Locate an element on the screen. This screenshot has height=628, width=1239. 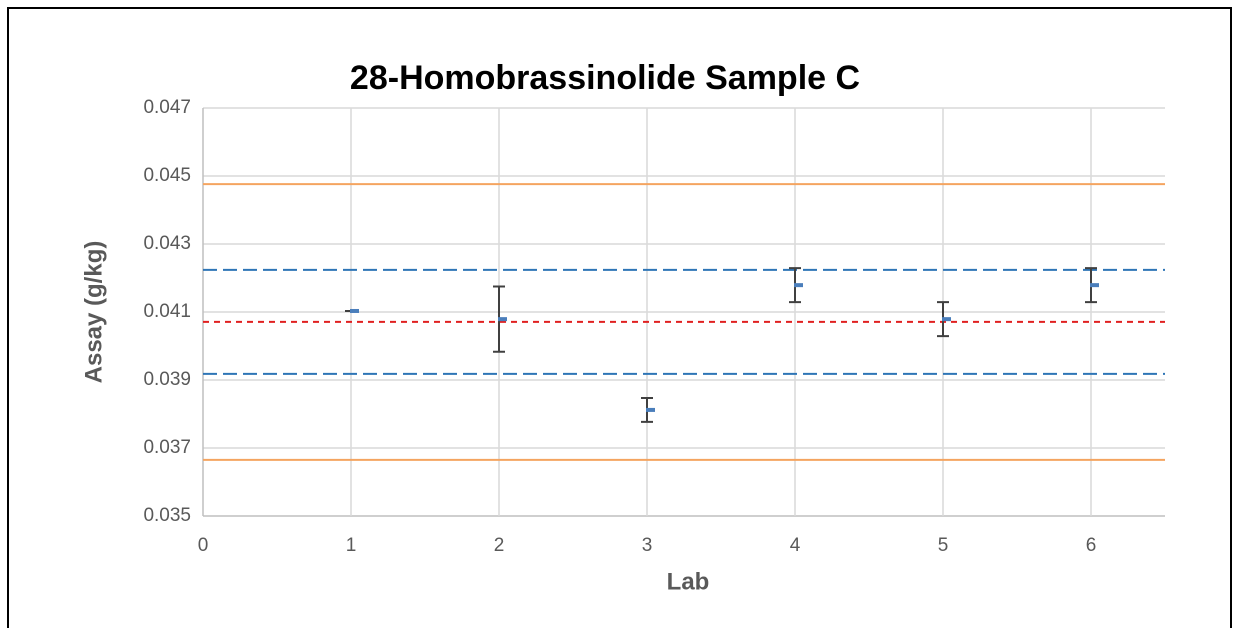
y-tick-label: 0.045 is located at coordinates (167, 175).